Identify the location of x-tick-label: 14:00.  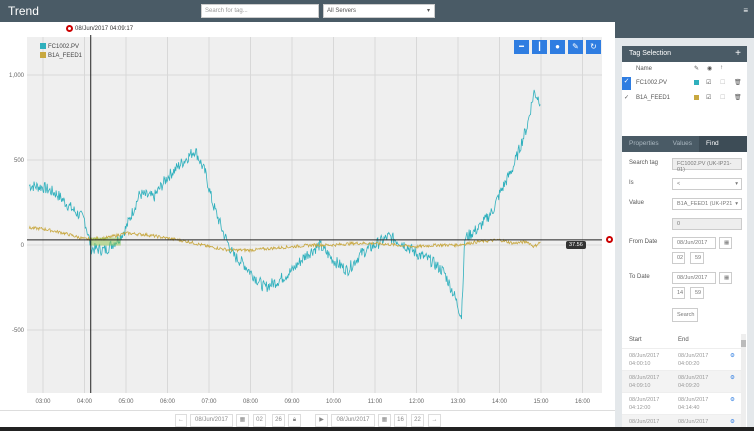
(500, 402).